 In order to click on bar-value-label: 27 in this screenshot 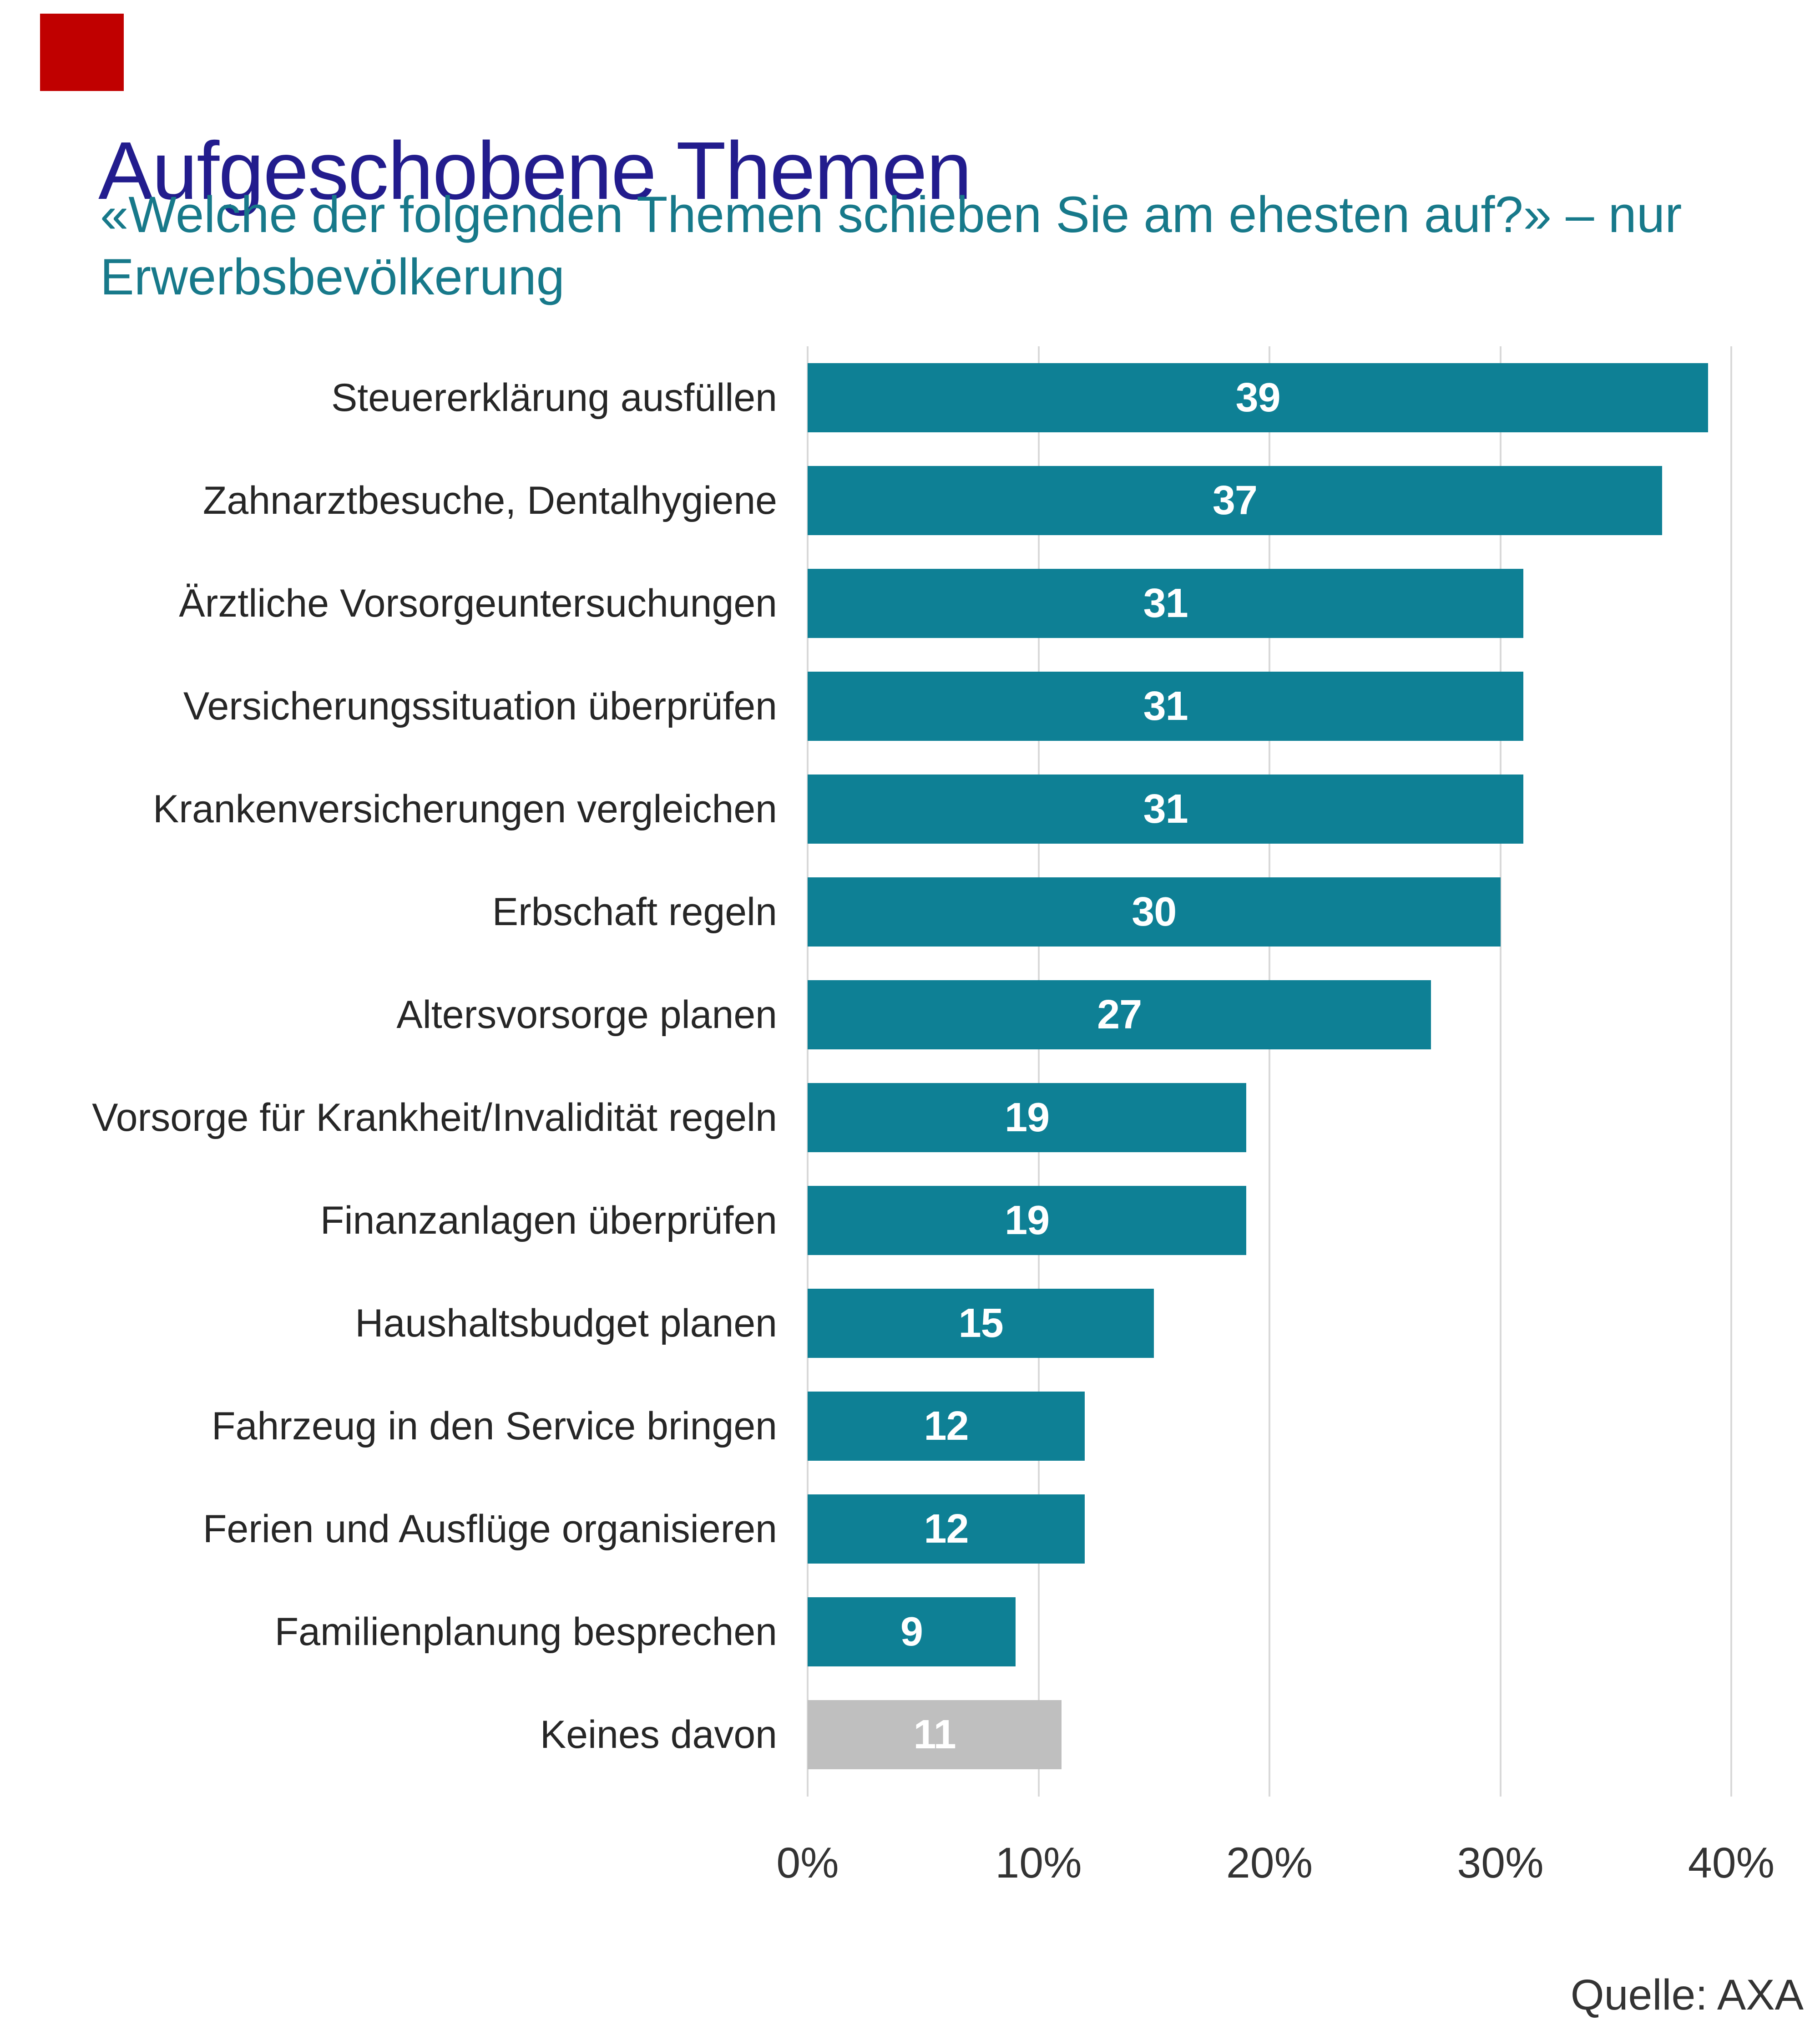, I will do `click(1120, 1015)`.